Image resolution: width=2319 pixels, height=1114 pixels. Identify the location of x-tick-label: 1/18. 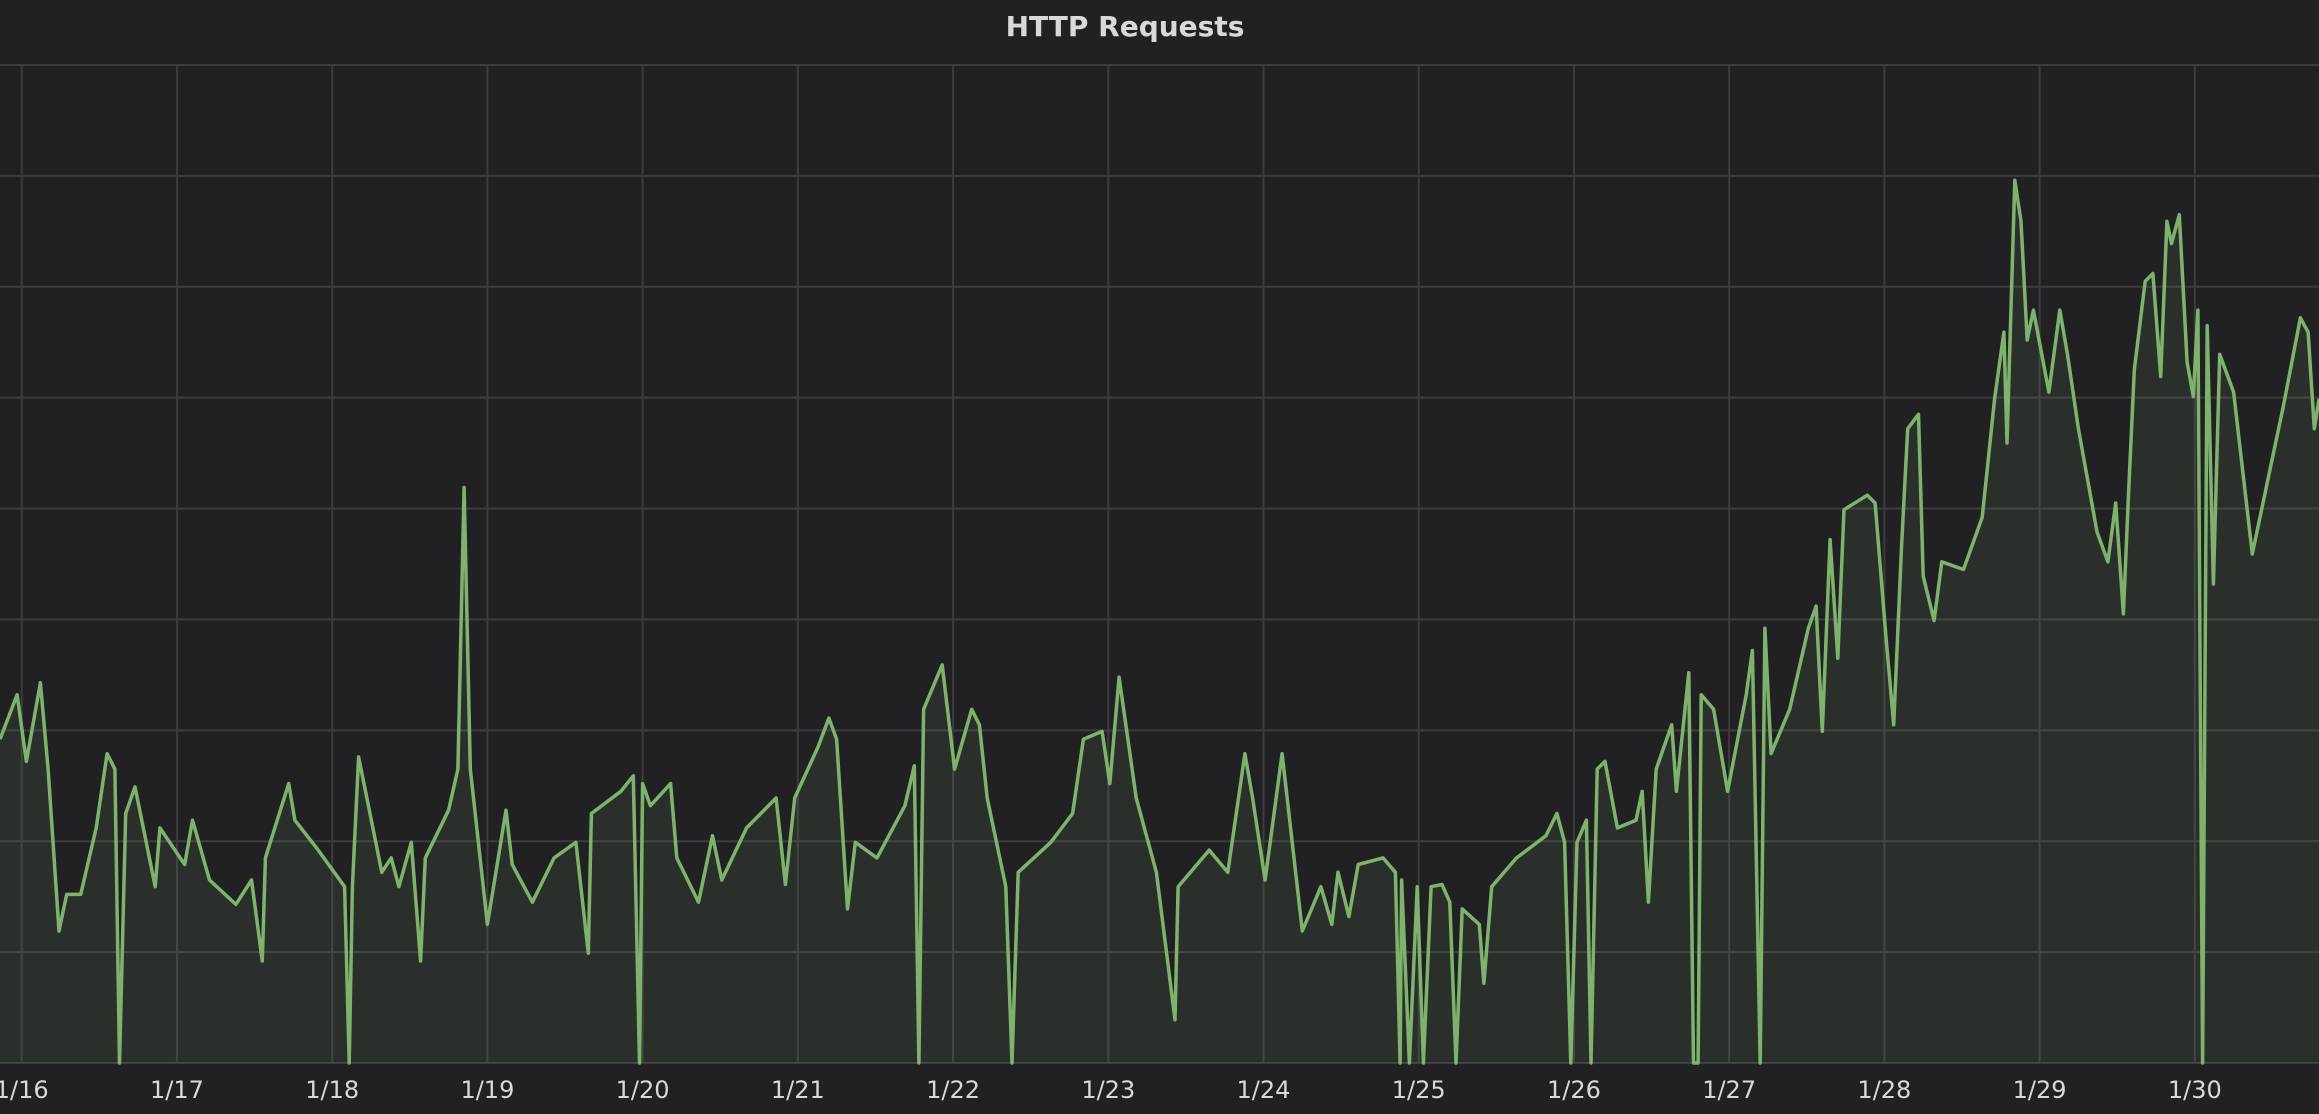
(332, 1090).